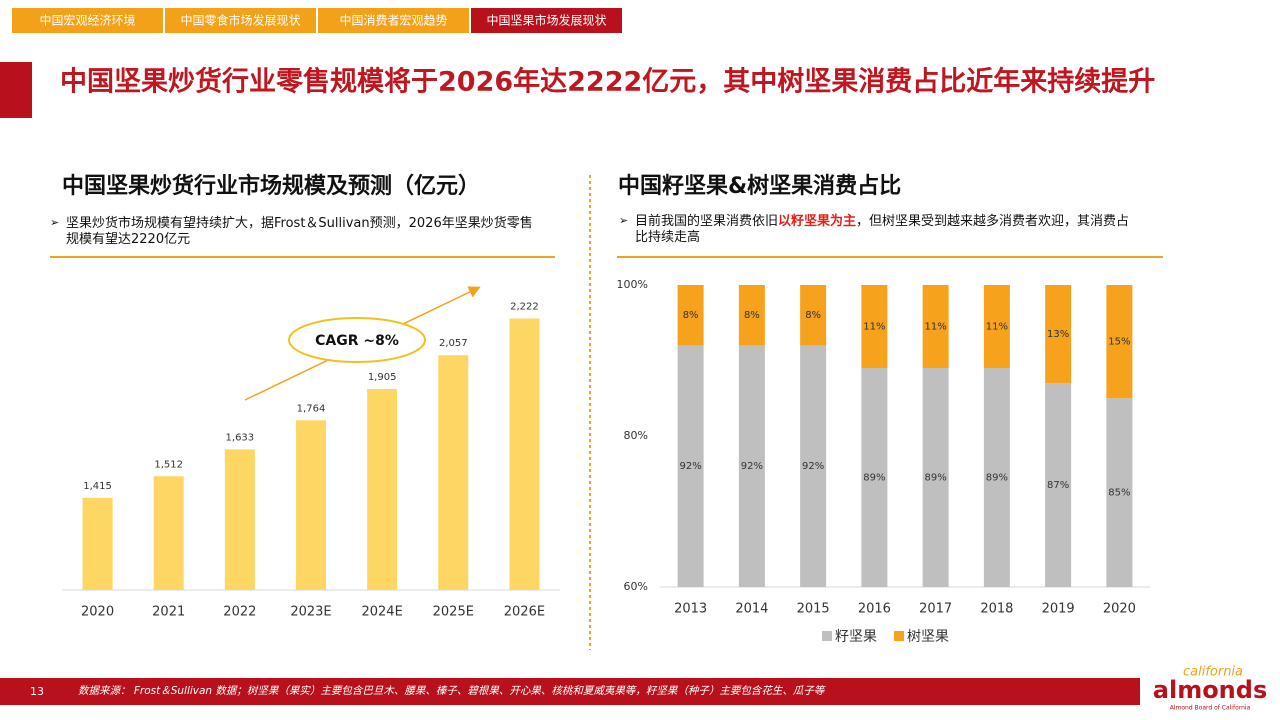  I want to click on x-tick-label: 2018, so click(996, 609).